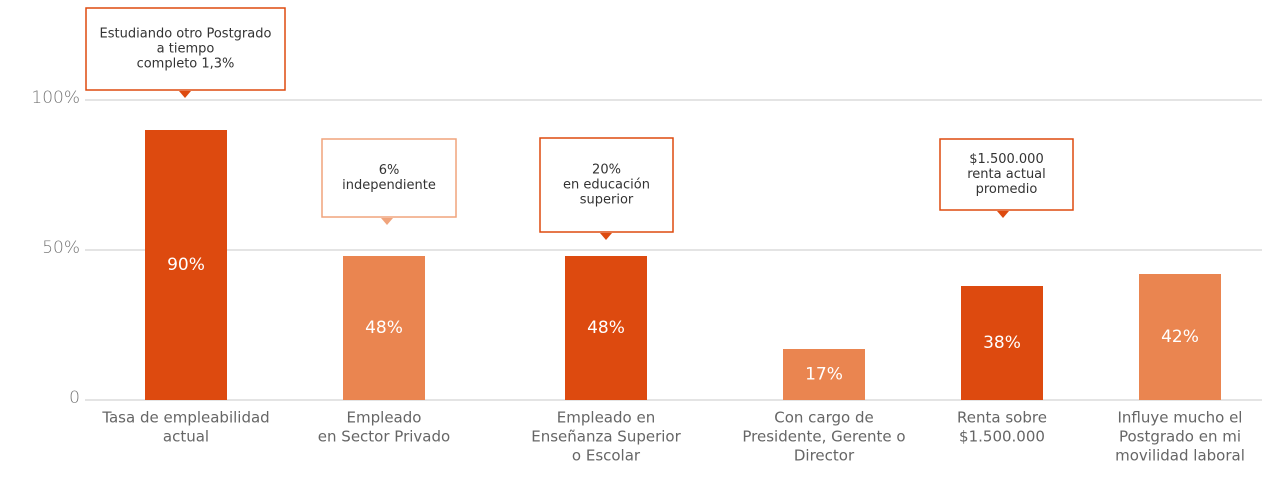 This screenshot has height=477, width=1280. What do you see at coordinates (1007, 189) in the screenshot?
I see `callout-text: promedio` at bounding box center [1007, 189].